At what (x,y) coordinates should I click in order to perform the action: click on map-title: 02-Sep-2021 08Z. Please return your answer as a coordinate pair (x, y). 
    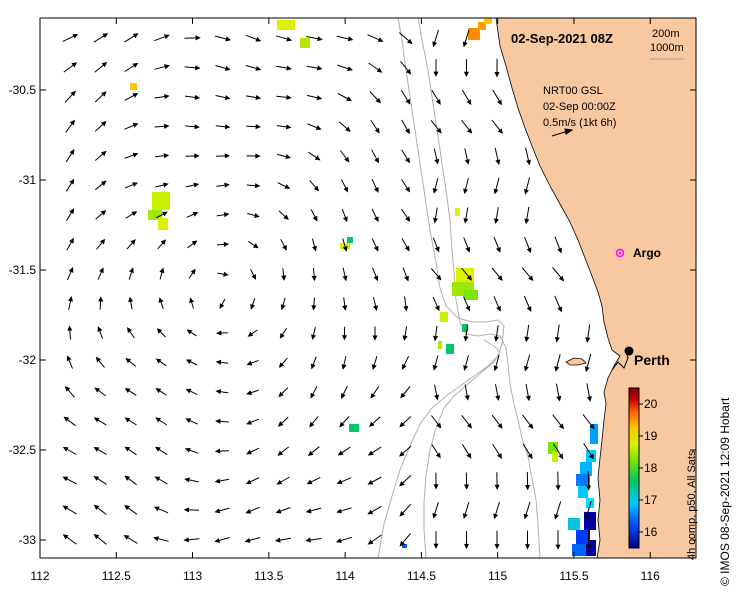
    Looking at the image, I should click on (562, 38).